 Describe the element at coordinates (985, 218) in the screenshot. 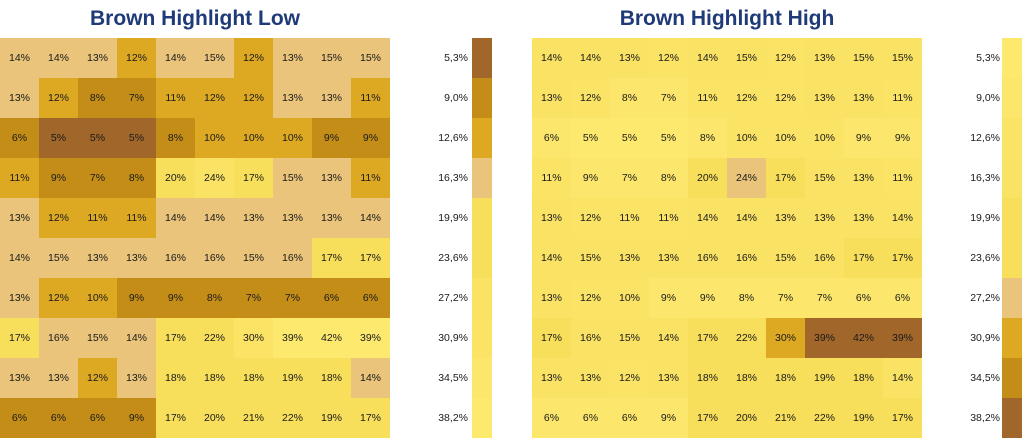

I see `legend-label: 19,9%` at that location.